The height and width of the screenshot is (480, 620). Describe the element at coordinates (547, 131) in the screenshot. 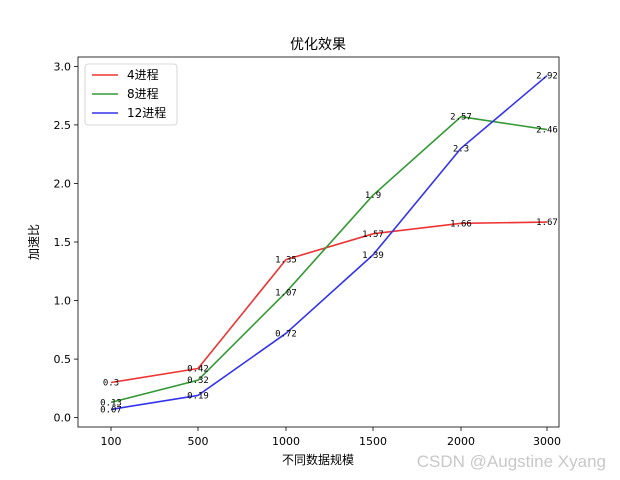

I see `data-label: 2.46` at that location.